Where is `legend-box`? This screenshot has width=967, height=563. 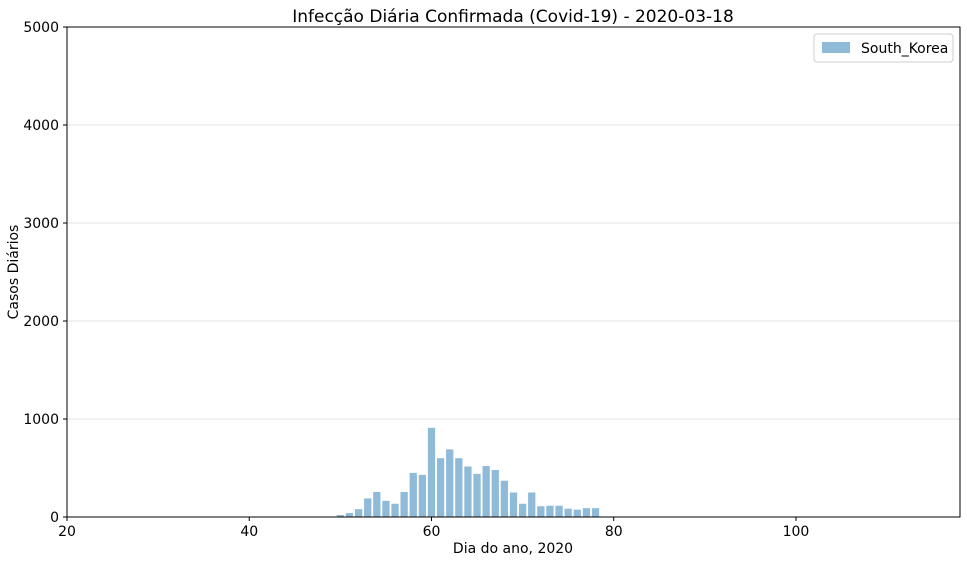 legend-box is located at coordinates (883, 48).